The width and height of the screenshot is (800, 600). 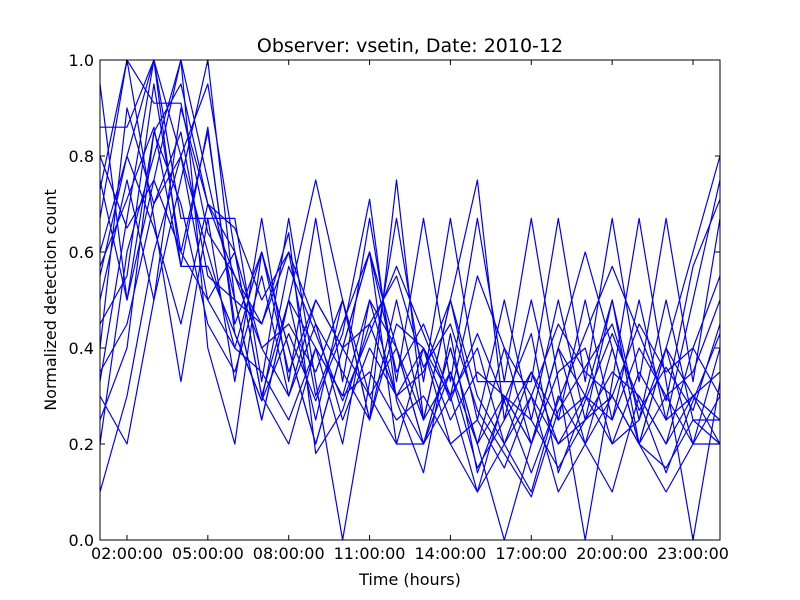 What do you see at coordinates (409, 579) in the screenshot?
I see `x-axis-label: Time (hours)` at bounding box center [409, 579].